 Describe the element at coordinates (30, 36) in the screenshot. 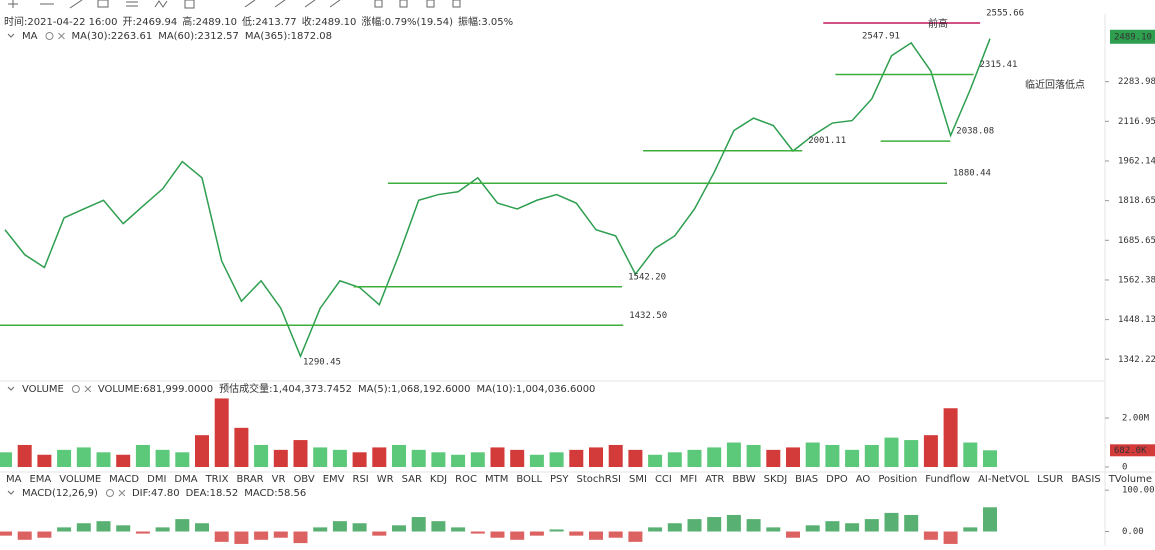

I see `legend-title: MA` at that location.